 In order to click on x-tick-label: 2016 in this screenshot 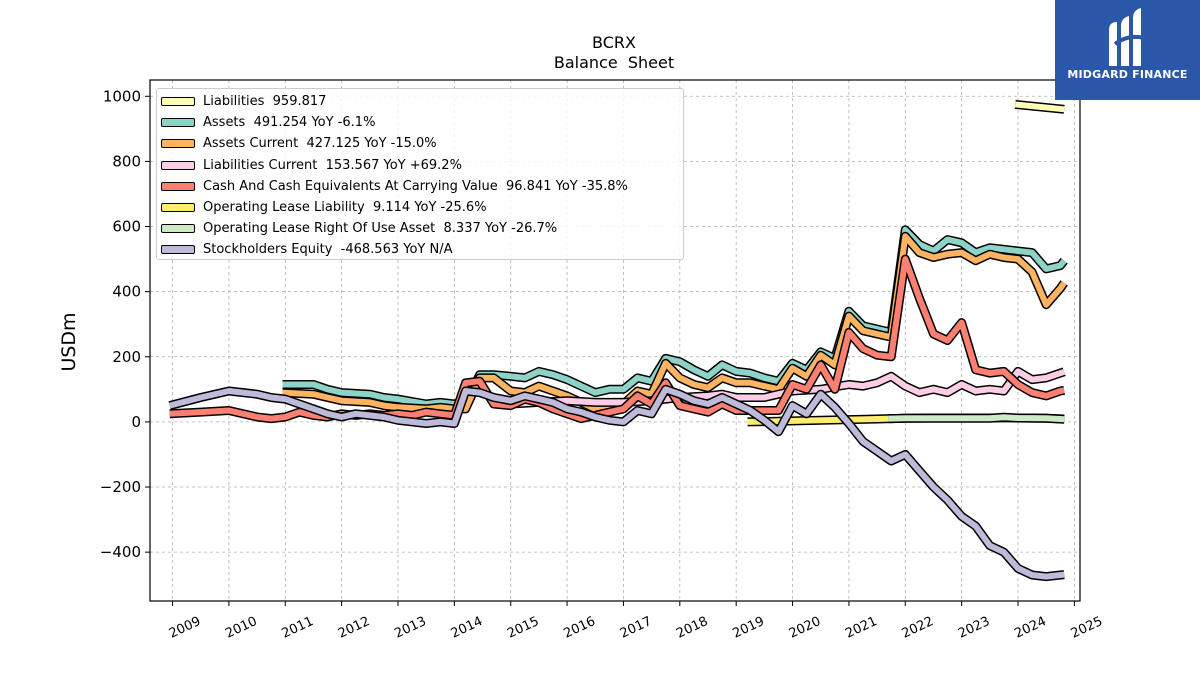, I will do `click(579, 628)`.